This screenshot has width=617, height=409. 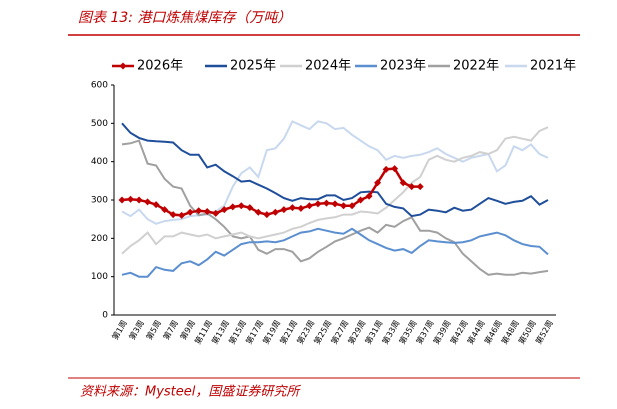 I want to click on chart-title: 图表 13: 港口炼焦煤库存（万吨）, so click(x=184, y=18).